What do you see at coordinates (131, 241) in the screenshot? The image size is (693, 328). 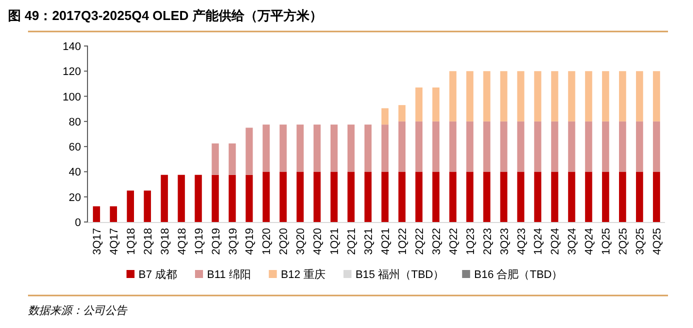 I see `x-tick-label: 1Q18` at bounding box center [131, 241].